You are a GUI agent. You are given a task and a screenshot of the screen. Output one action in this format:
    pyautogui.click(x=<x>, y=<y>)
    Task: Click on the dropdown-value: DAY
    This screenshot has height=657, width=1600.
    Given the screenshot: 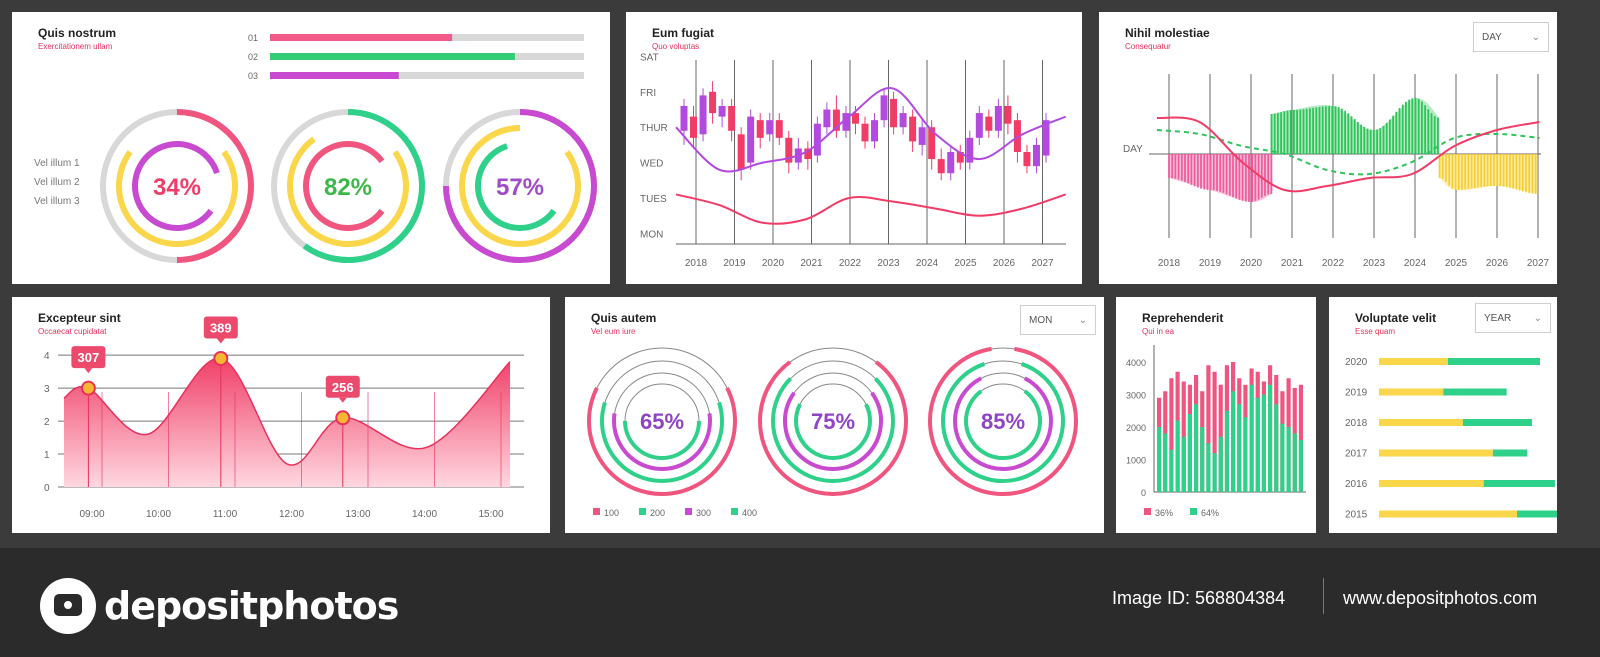 What is the action you would take?
    pyautogui.click(x=1492, y=37)
    